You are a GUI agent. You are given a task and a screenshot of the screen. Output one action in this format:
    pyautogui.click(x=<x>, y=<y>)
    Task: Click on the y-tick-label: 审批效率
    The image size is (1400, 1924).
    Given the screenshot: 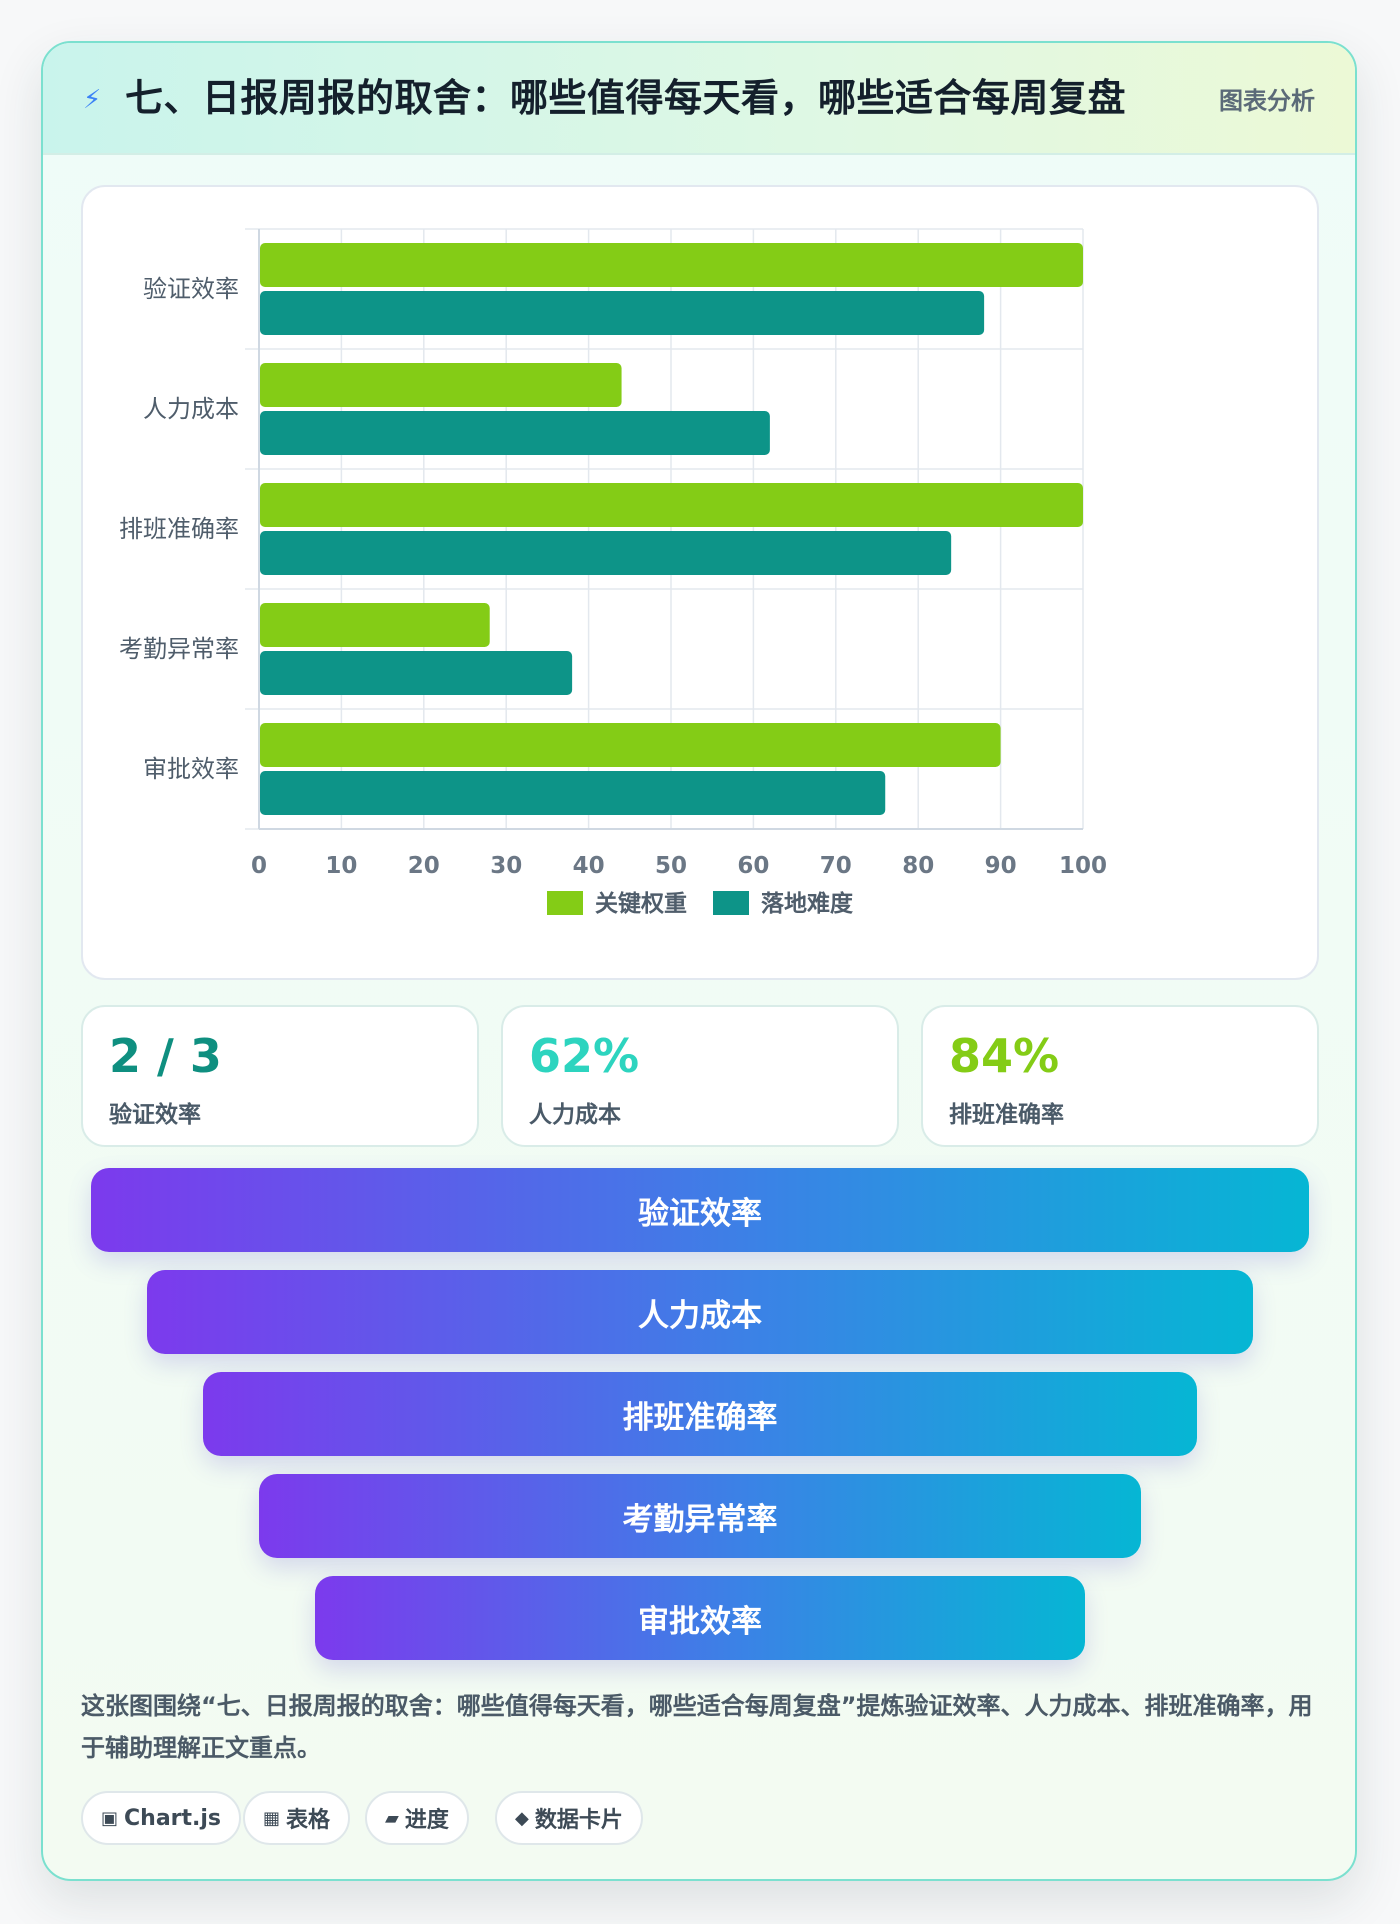 What is the action you would take?
    pyautogui.click(x=191, y=769)
    